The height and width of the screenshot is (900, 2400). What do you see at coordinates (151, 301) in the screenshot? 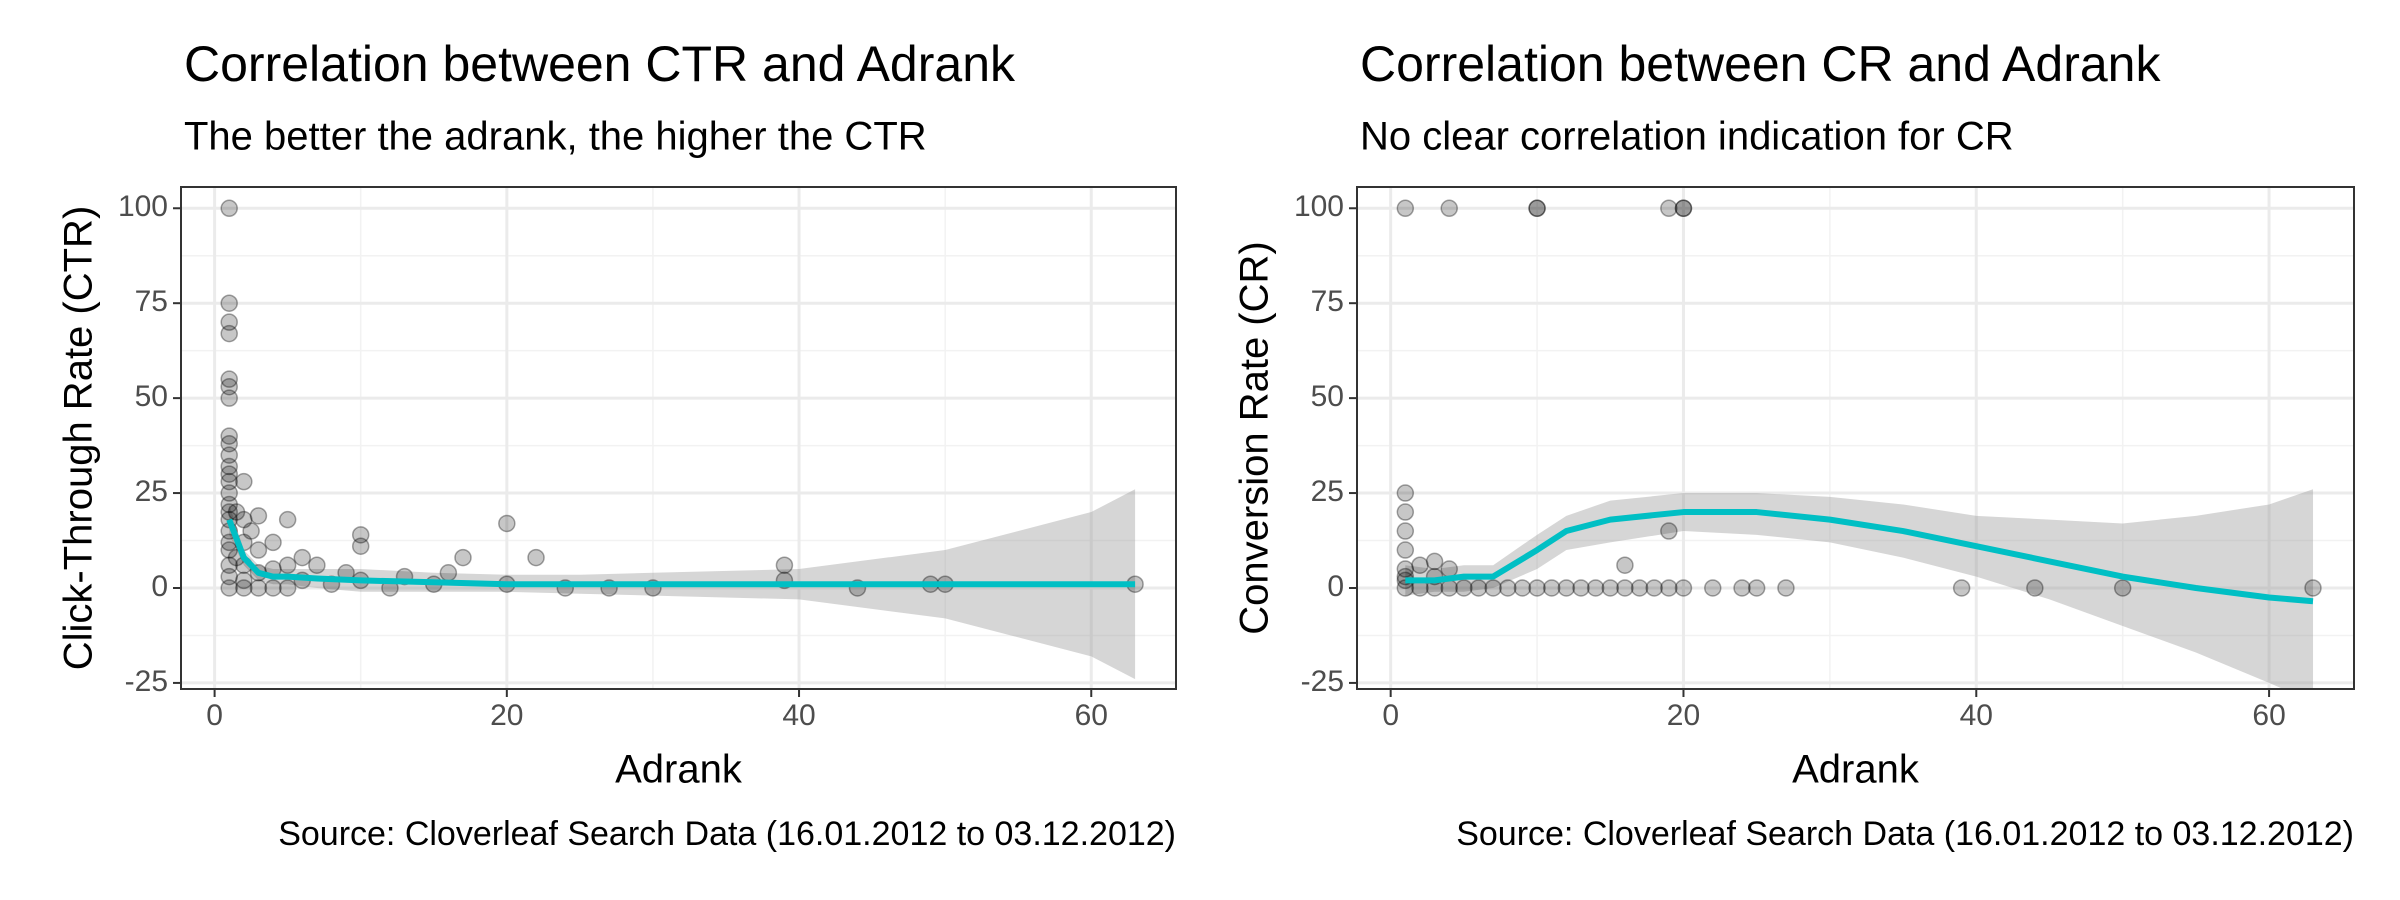
I see `y-tick-label: 75` at bounding box center [151, 301].